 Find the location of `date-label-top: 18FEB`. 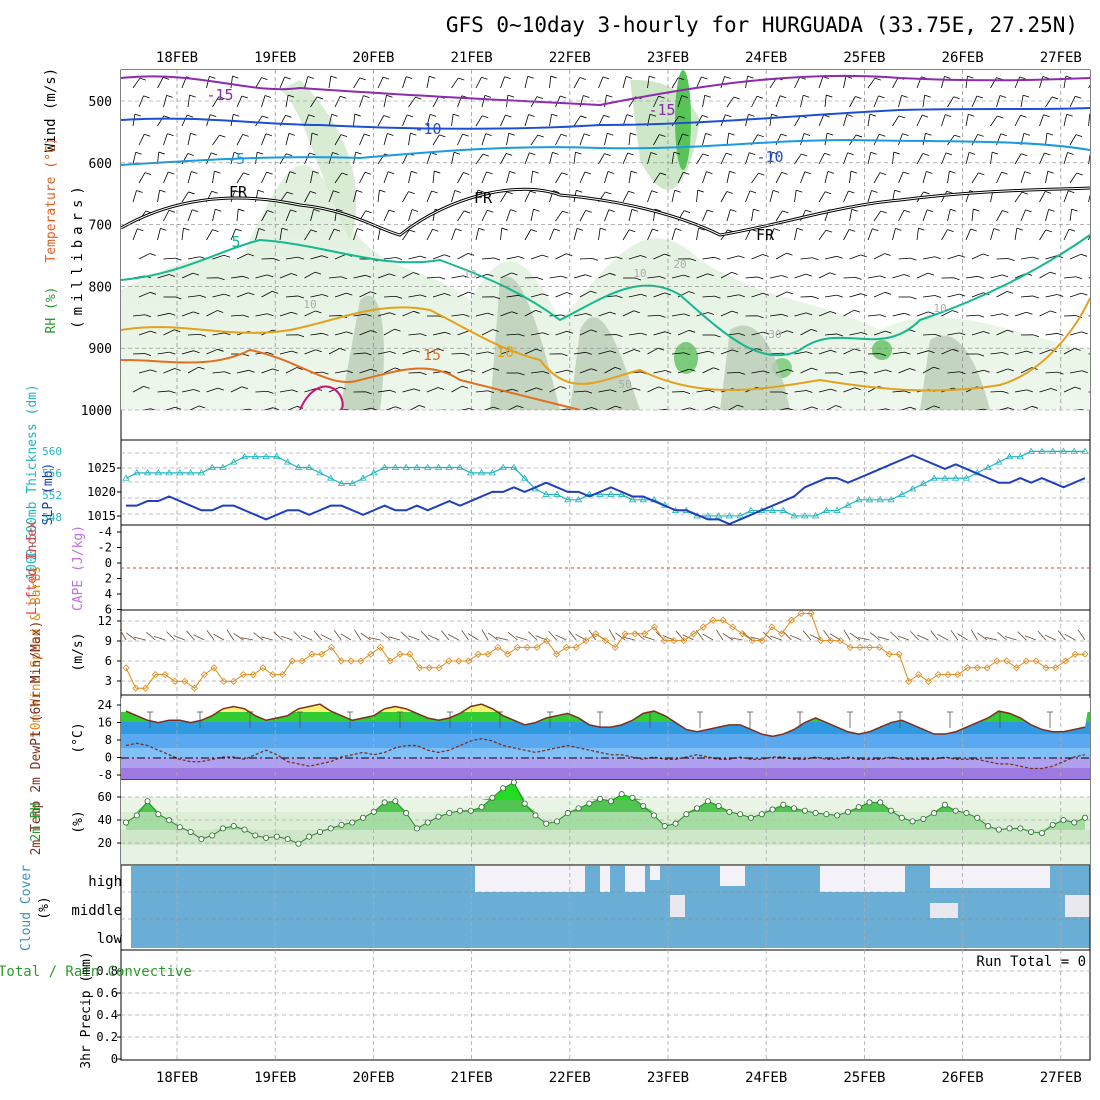

date-label-top: 18FEB is located at coordinates (177, 58).